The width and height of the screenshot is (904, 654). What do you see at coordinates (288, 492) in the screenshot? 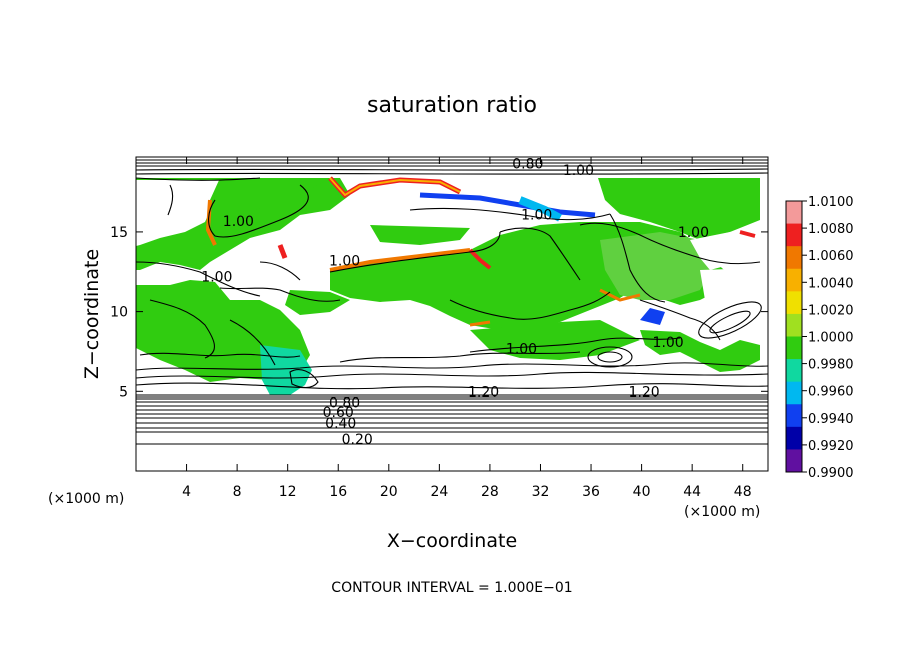
I see `x-tick-label: 12` at bounding box center [288, 492].